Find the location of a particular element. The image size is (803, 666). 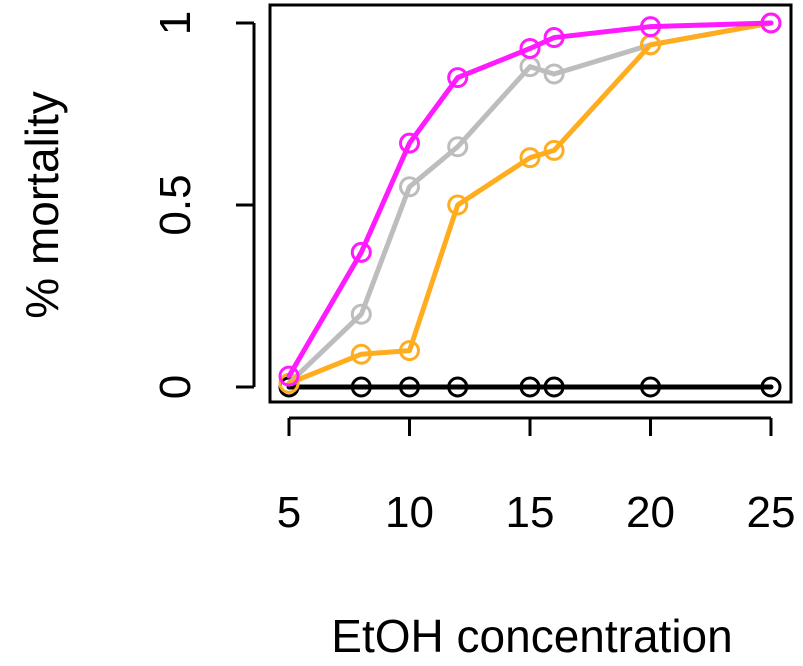

x-tick-label: 20 is located at coordinates (650, 512).